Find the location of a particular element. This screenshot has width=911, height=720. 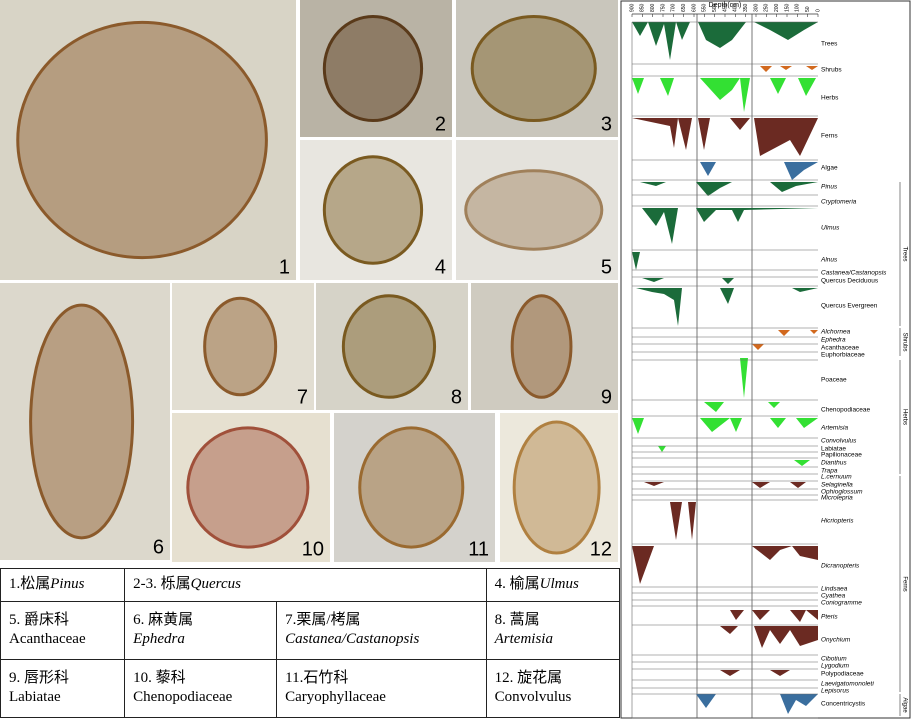

panel-number: 3 is located at coordinates (606, 124).